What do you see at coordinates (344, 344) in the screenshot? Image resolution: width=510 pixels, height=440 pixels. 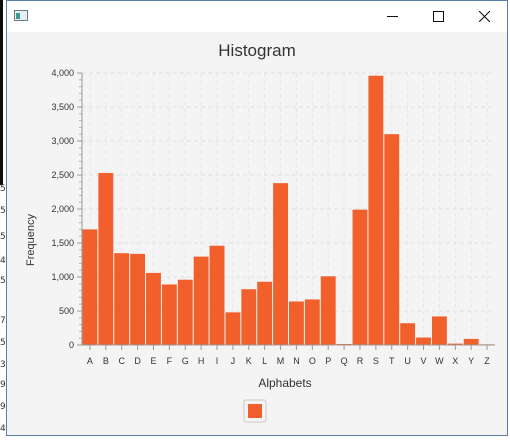 I see `bar-q` at bounding box center [344, 344].